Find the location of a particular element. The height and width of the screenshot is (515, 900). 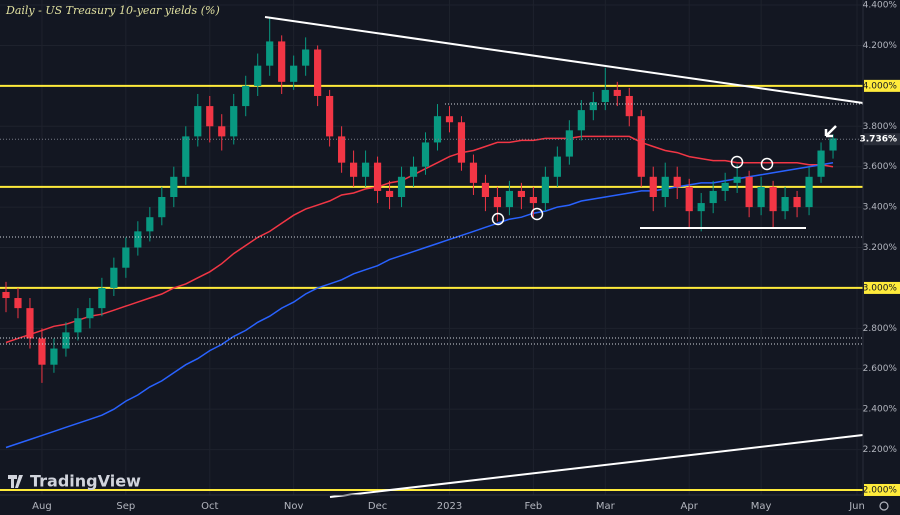

y-tick-label: 4.400% is located at coordinates (880, 6).